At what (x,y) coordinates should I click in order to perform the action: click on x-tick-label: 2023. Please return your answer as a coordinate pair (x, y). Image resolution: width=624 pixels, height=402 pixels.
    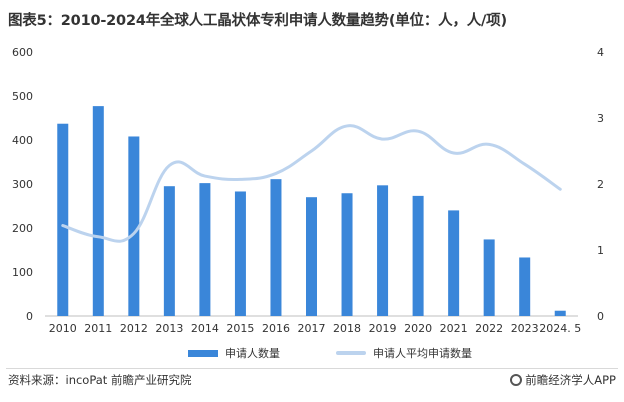
    Looking at the image, I should click on (525, 328).